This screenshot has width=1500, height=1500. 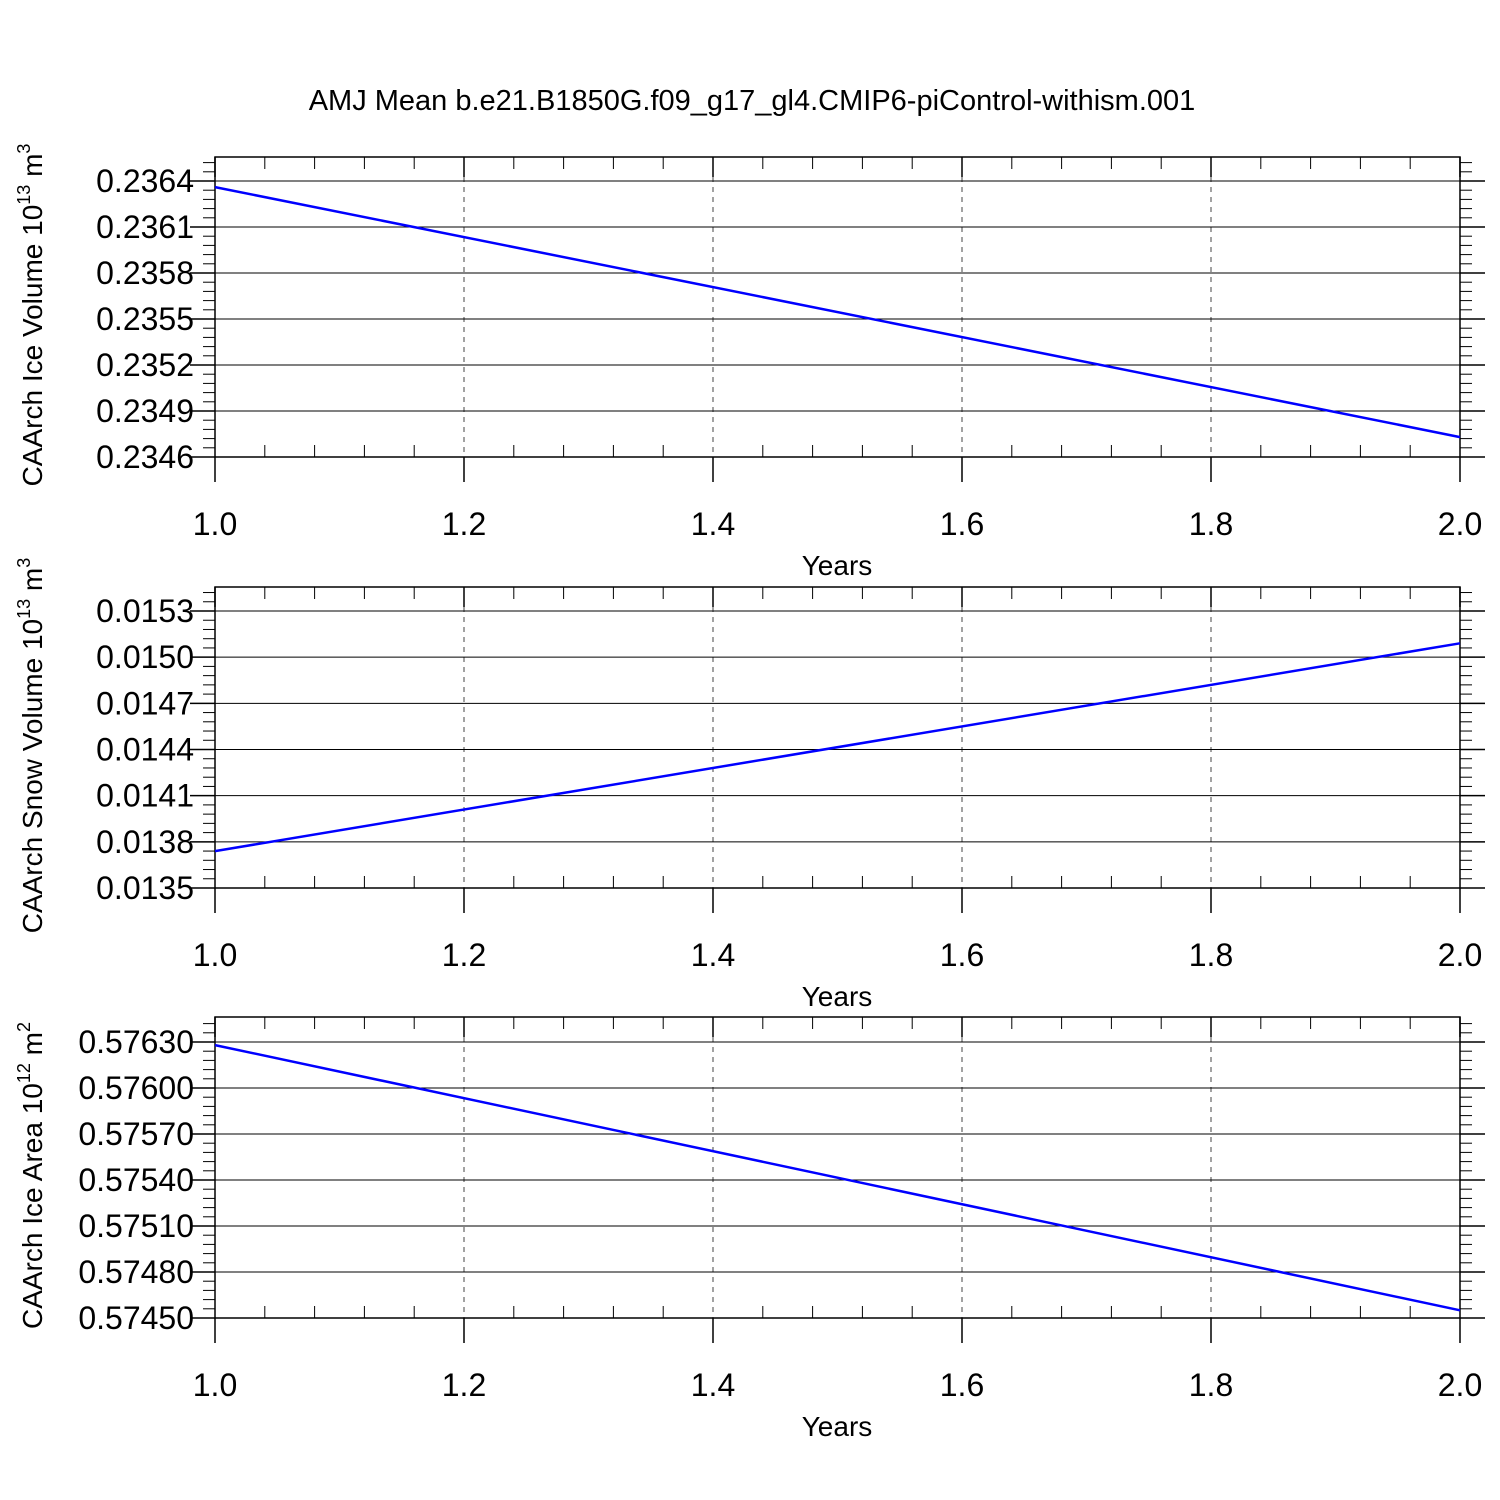 What do you see at coordinates (145, 611) in the screenshot?
I see `y-tick-label: 0.0153` at bounding box center [145, 611].